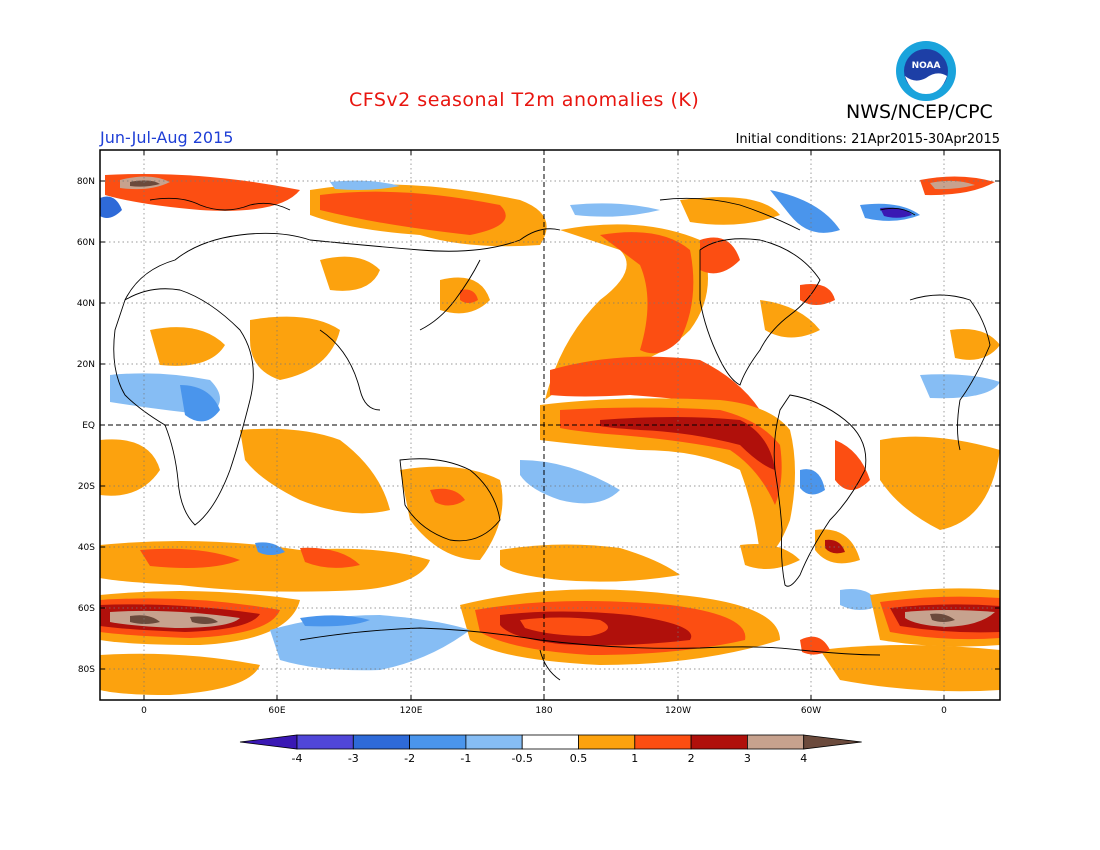 This screenshot has width=1100, height=850. Describe the element at coordinates (86, 304) in the screenshot. I see `lat-label: 40N` at that location.